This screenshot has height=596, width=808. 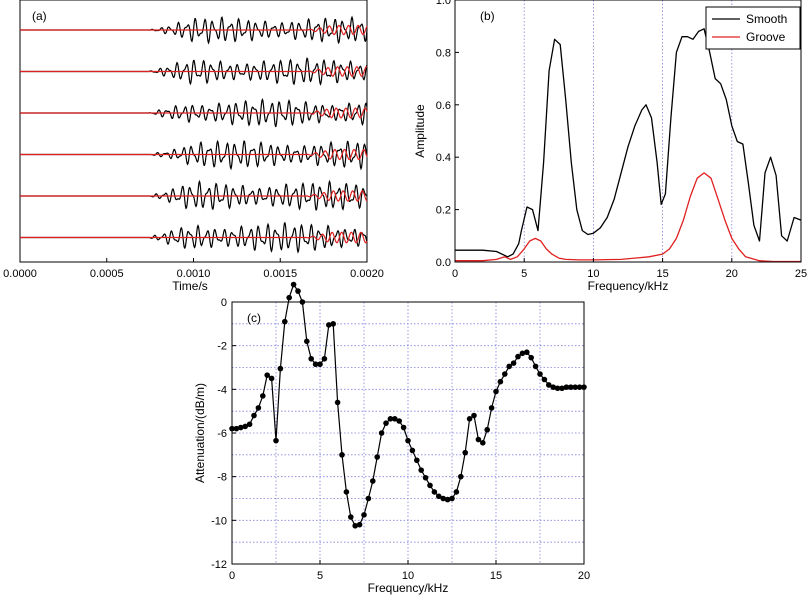 I want to click on panel-b-tag: (b), so click(x=487, y=16).